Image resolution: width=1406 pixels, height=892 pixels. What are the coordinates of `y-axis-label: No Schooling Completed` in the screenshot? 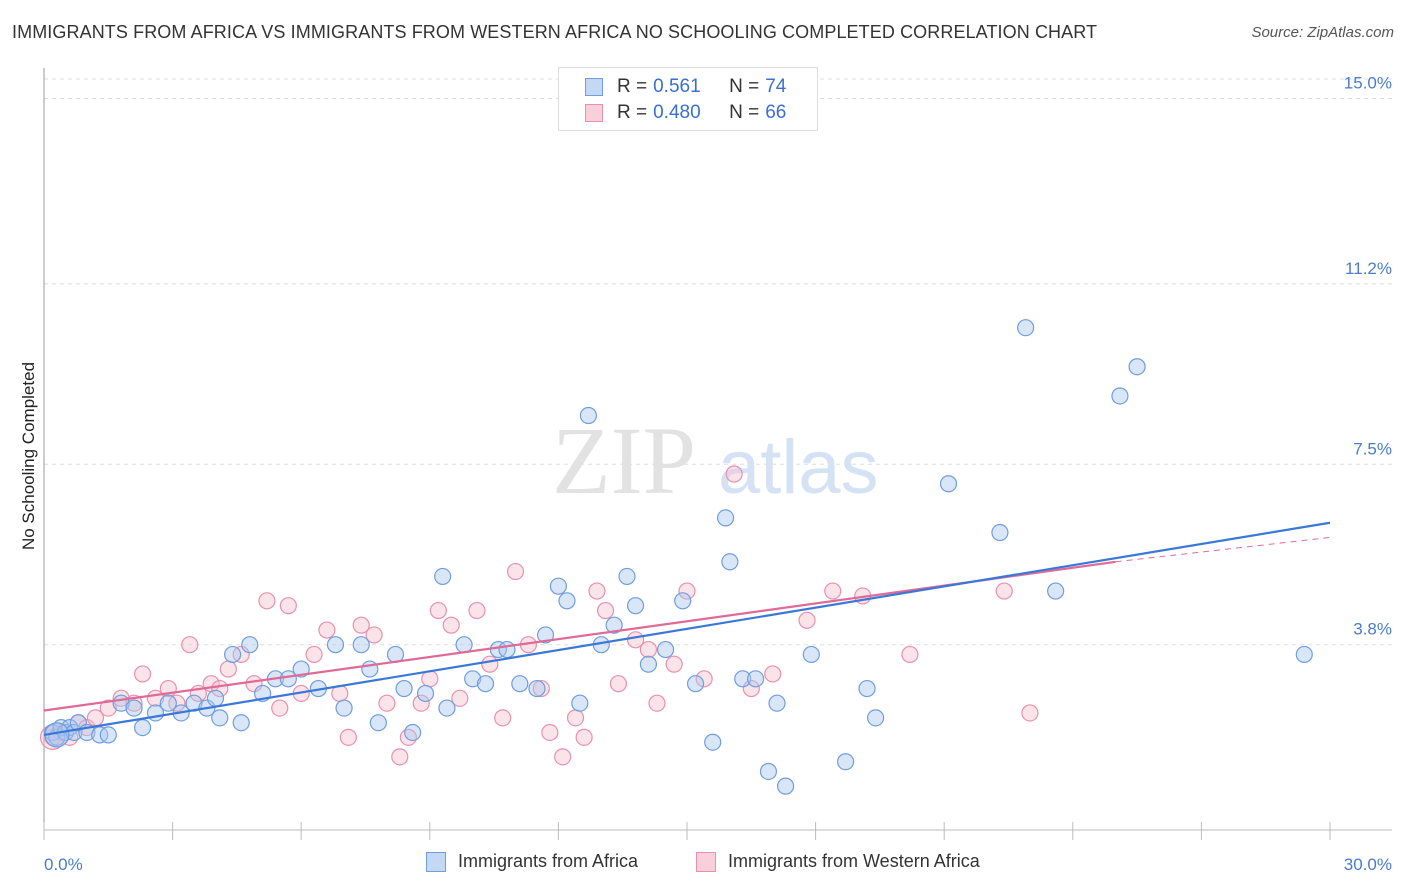 It's located at (28, 456).